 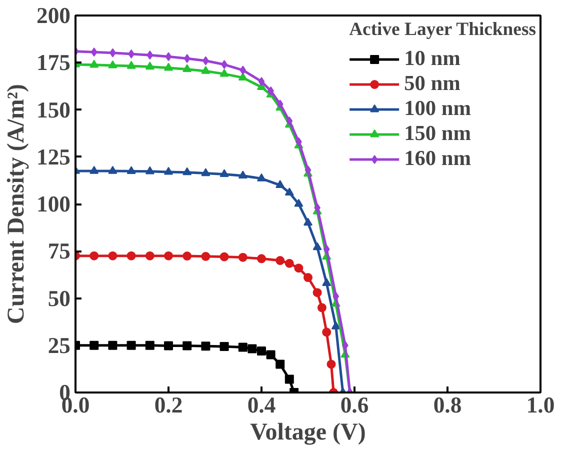 I want to click on x-tick-label: 0.8, so click(x=447, y=405).